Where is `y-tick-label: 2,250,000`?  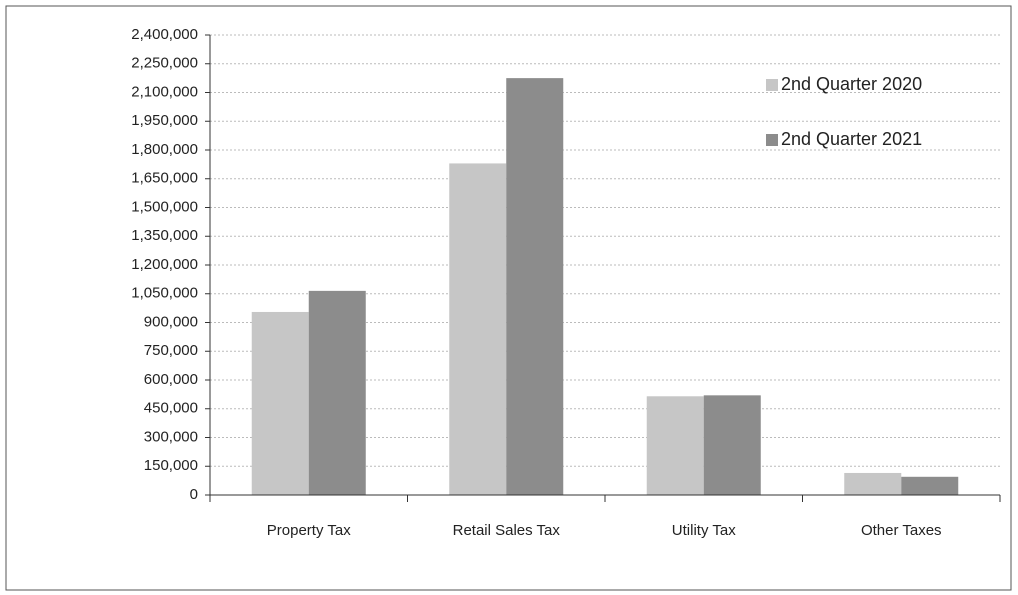
y-tick-label: 2,250,000 is located at coordinates (164, 63).